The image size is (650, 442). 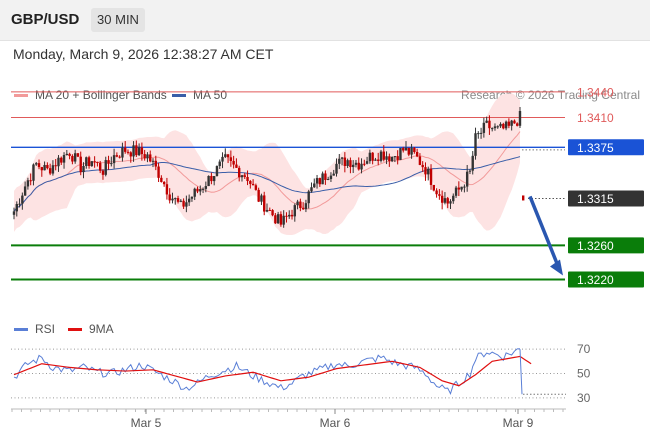 I want to click on level-label-1.3315: 1.3315, so click(x=595, y=199).